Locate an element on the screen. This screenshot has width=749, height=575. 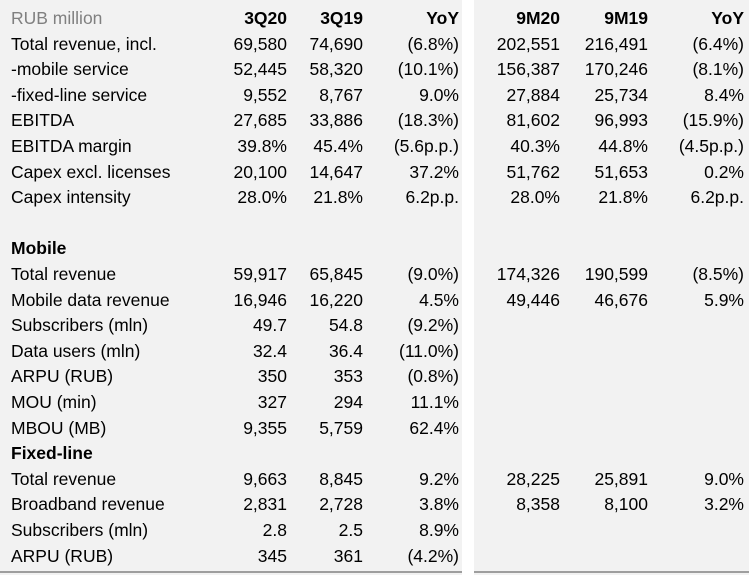
table-cell: (5.6p.p.) is located at coordinates (426, 146).